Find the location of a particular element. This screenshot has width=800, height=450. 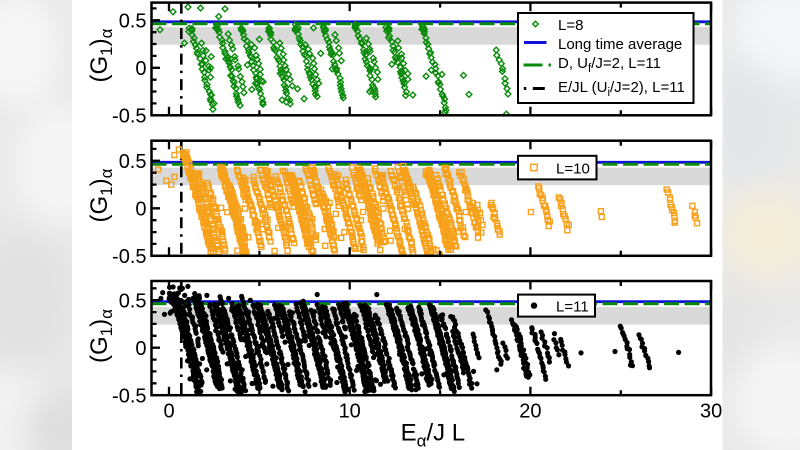

svg-text: L=8 is located at coordinates (570, 25).